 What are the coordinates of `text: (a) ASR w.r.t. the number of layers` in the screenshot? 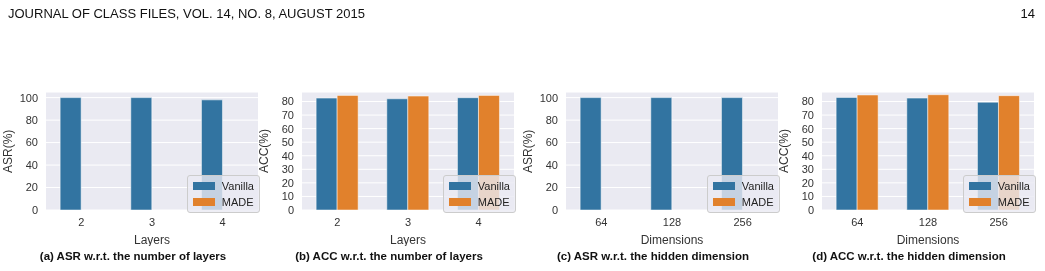 It's located at (133, 256).